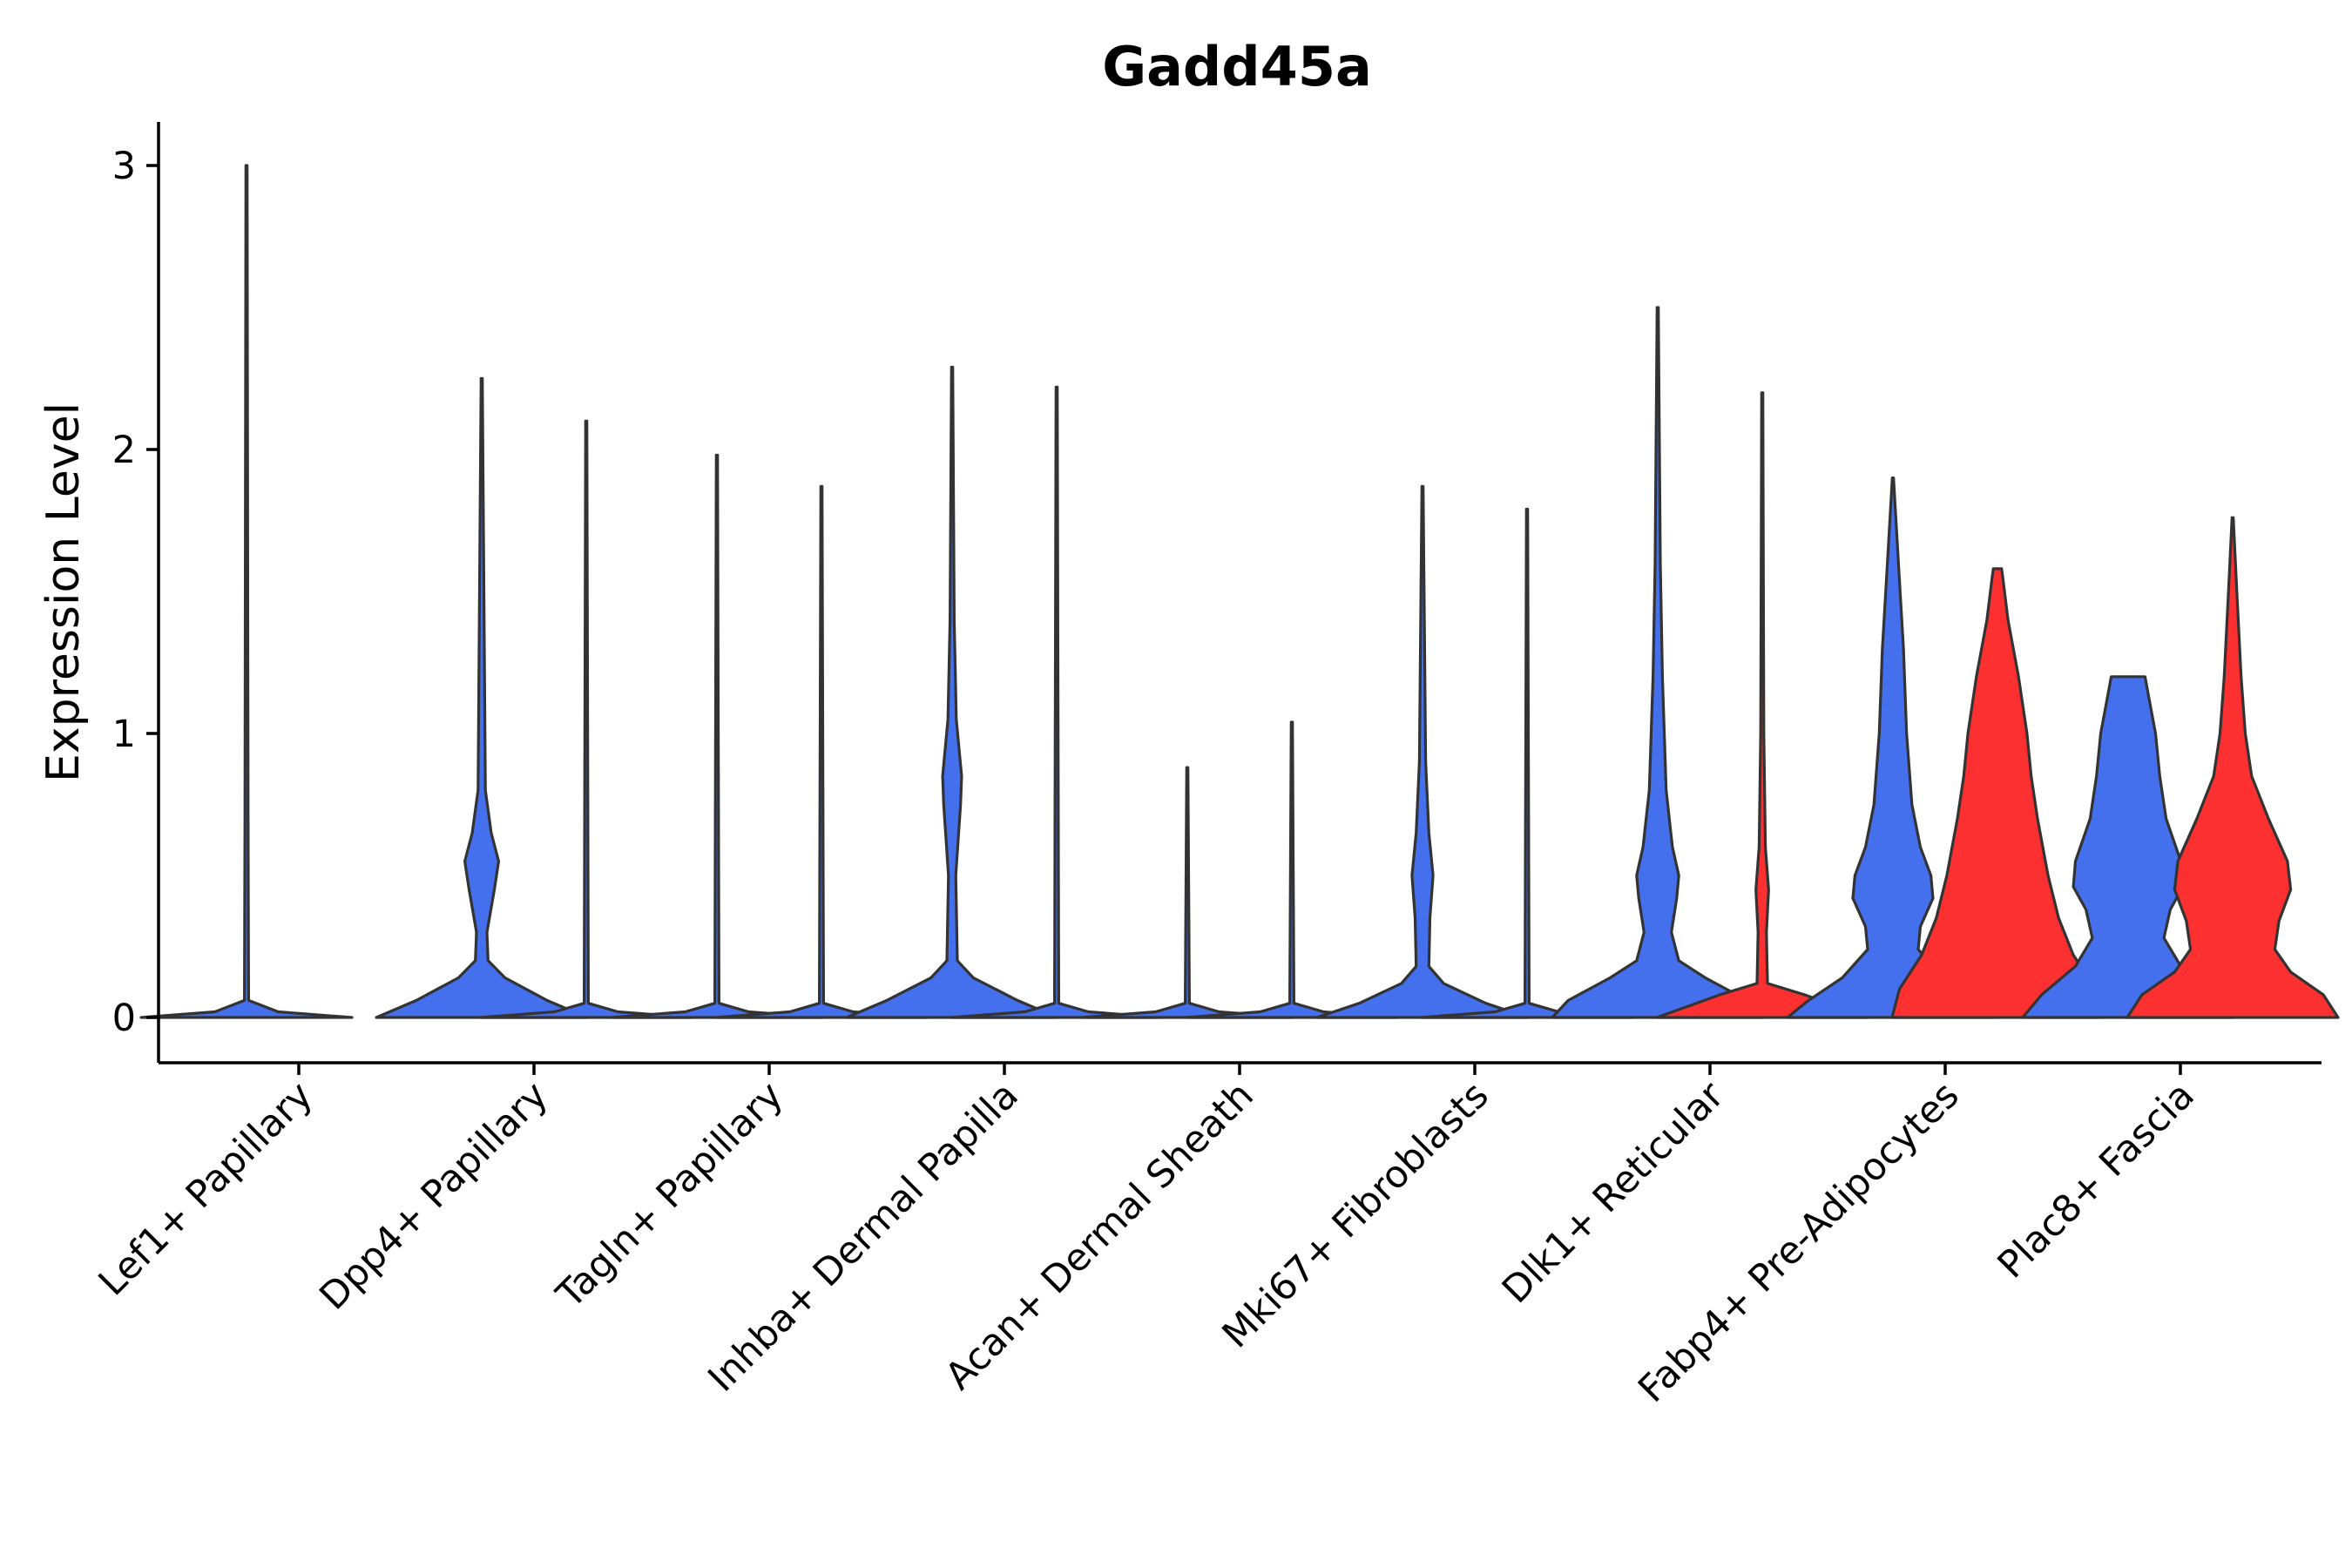 This screenshot has width=2352, height=1568. What do you see at coordinates (124, 1018) in the screenshot?
I see `y-tick-label: 0` at bounding box center [124, 1018].